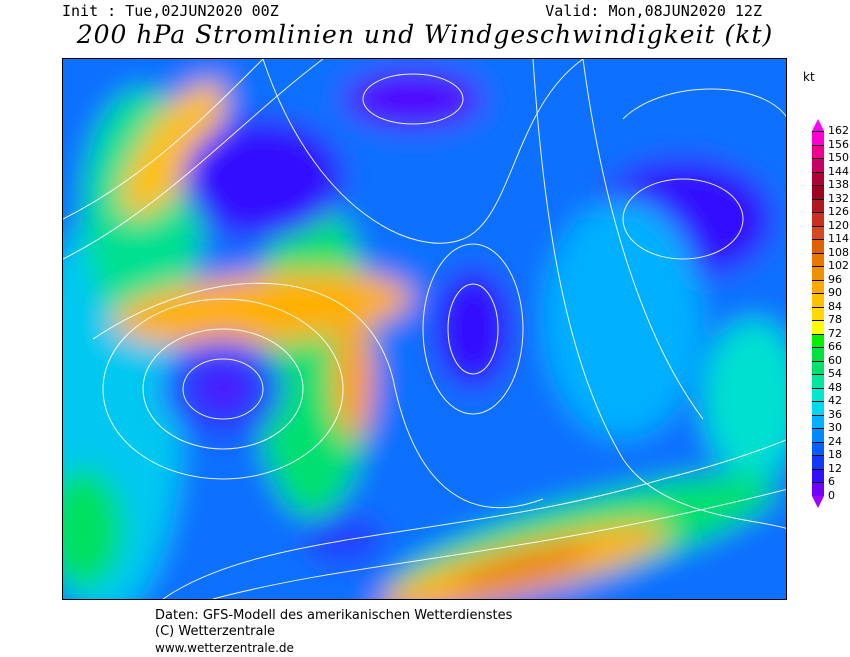  Describe the element at coordinates (215, 631) in the screenshot. I see `copyright: (C) Wetterzentrale` at that location.